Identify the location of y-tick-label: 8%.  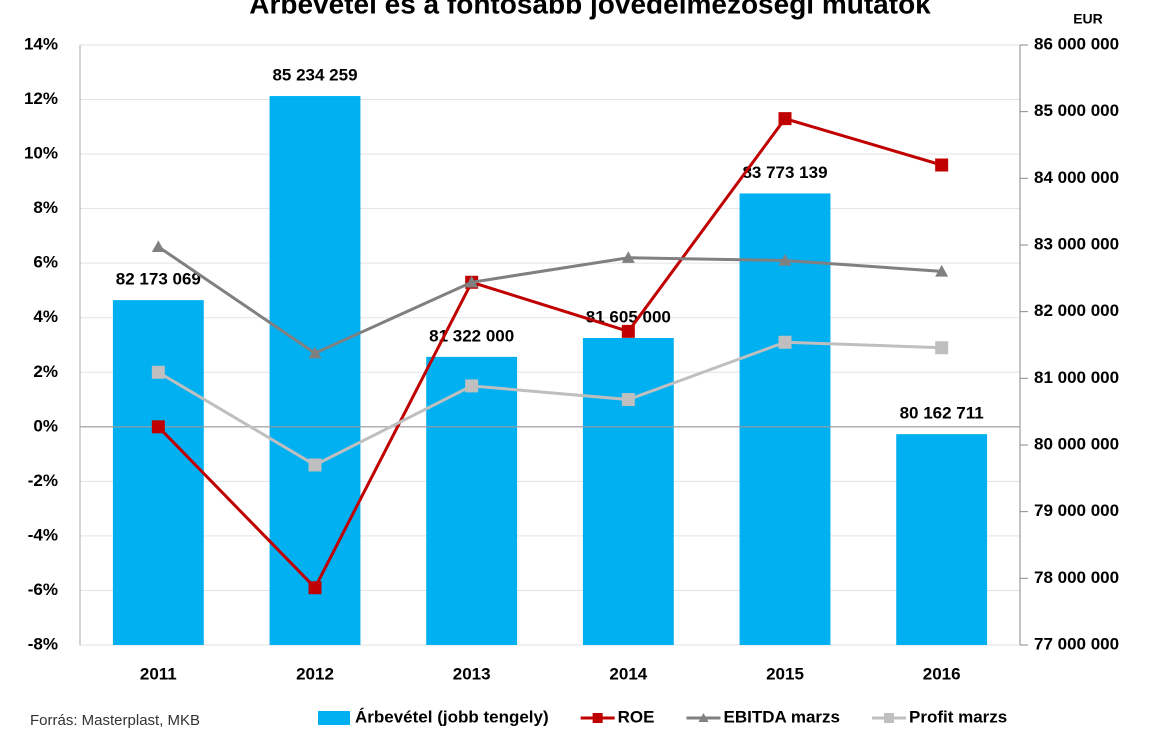
(45, 207).